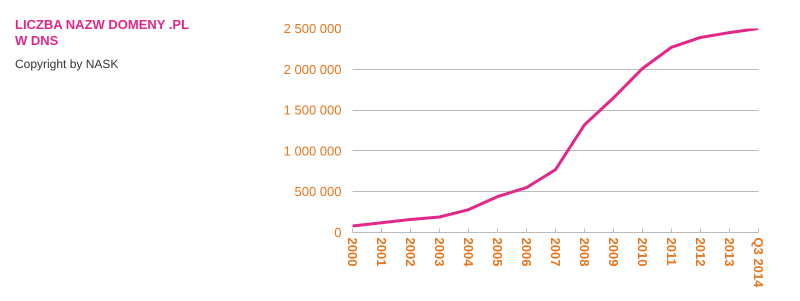 Image resolution: width=800 pixels, height=301 pixels. What do you see at coordinates (410, 252) in the screenshot?
I see `x-tick-label: 2002` at bounding box center [410, 252].